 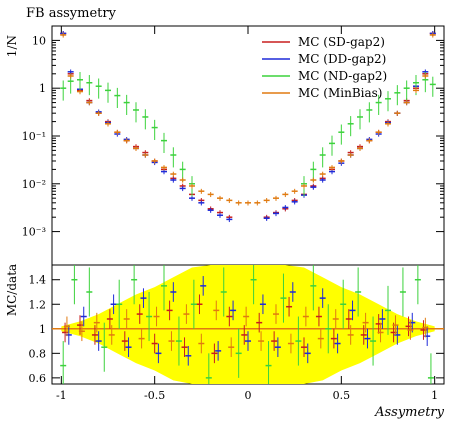 What do you see at coordinates (341, 42) in the screenshot?
I see `legend-label: MC (SD-gap2)` at bounding box center [341, 42].